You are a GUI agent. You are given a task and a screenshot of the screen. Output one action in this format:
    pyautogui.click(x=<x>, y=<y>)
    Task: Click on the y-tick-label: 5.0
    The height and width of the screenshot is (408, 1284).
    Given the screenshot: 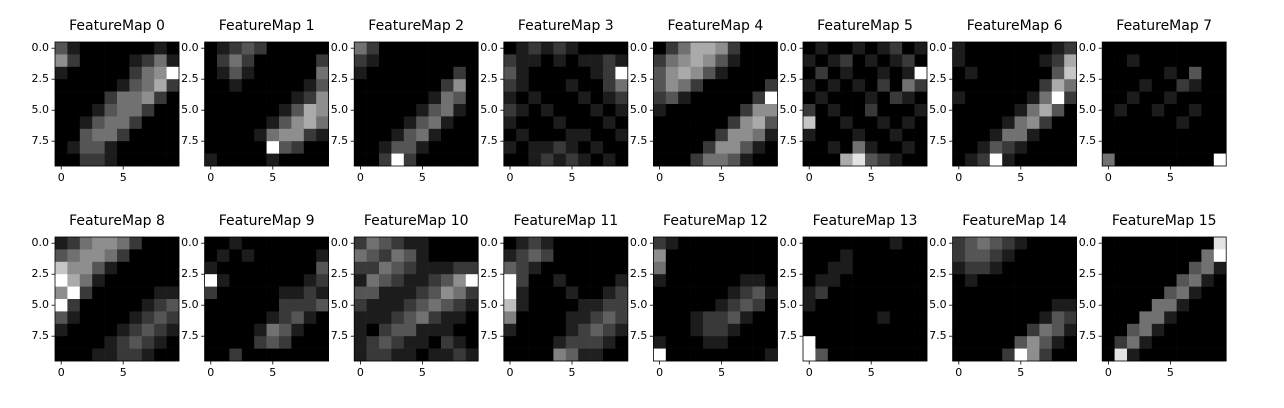 What is the action you would take?
    pyautogui.click(x=1088, y=304)
    